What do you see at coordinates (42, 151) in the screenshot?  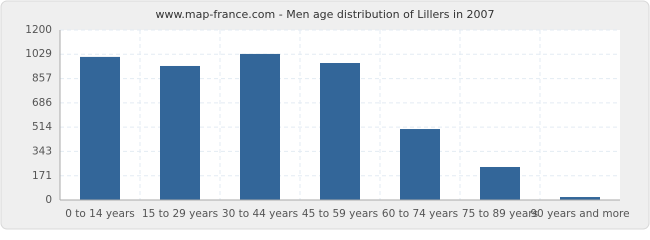 I see `y-tick-label: 343` at bounding box center [42, 151].